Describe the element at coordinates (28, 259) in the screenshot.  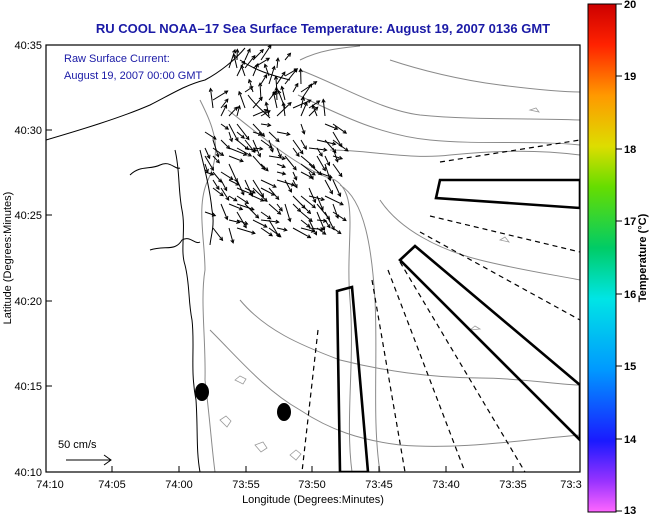
I see `y-tick-labels: 40:35 40:30 40:25 40:20 40:15 40:10` at that location.